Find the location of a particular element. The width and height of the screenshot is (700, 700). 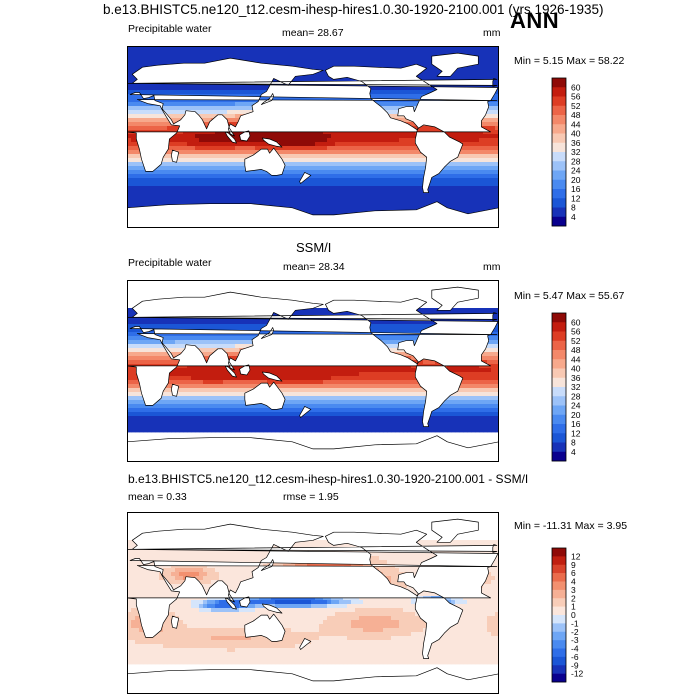

map-diff is located at coordinates (313, 603).